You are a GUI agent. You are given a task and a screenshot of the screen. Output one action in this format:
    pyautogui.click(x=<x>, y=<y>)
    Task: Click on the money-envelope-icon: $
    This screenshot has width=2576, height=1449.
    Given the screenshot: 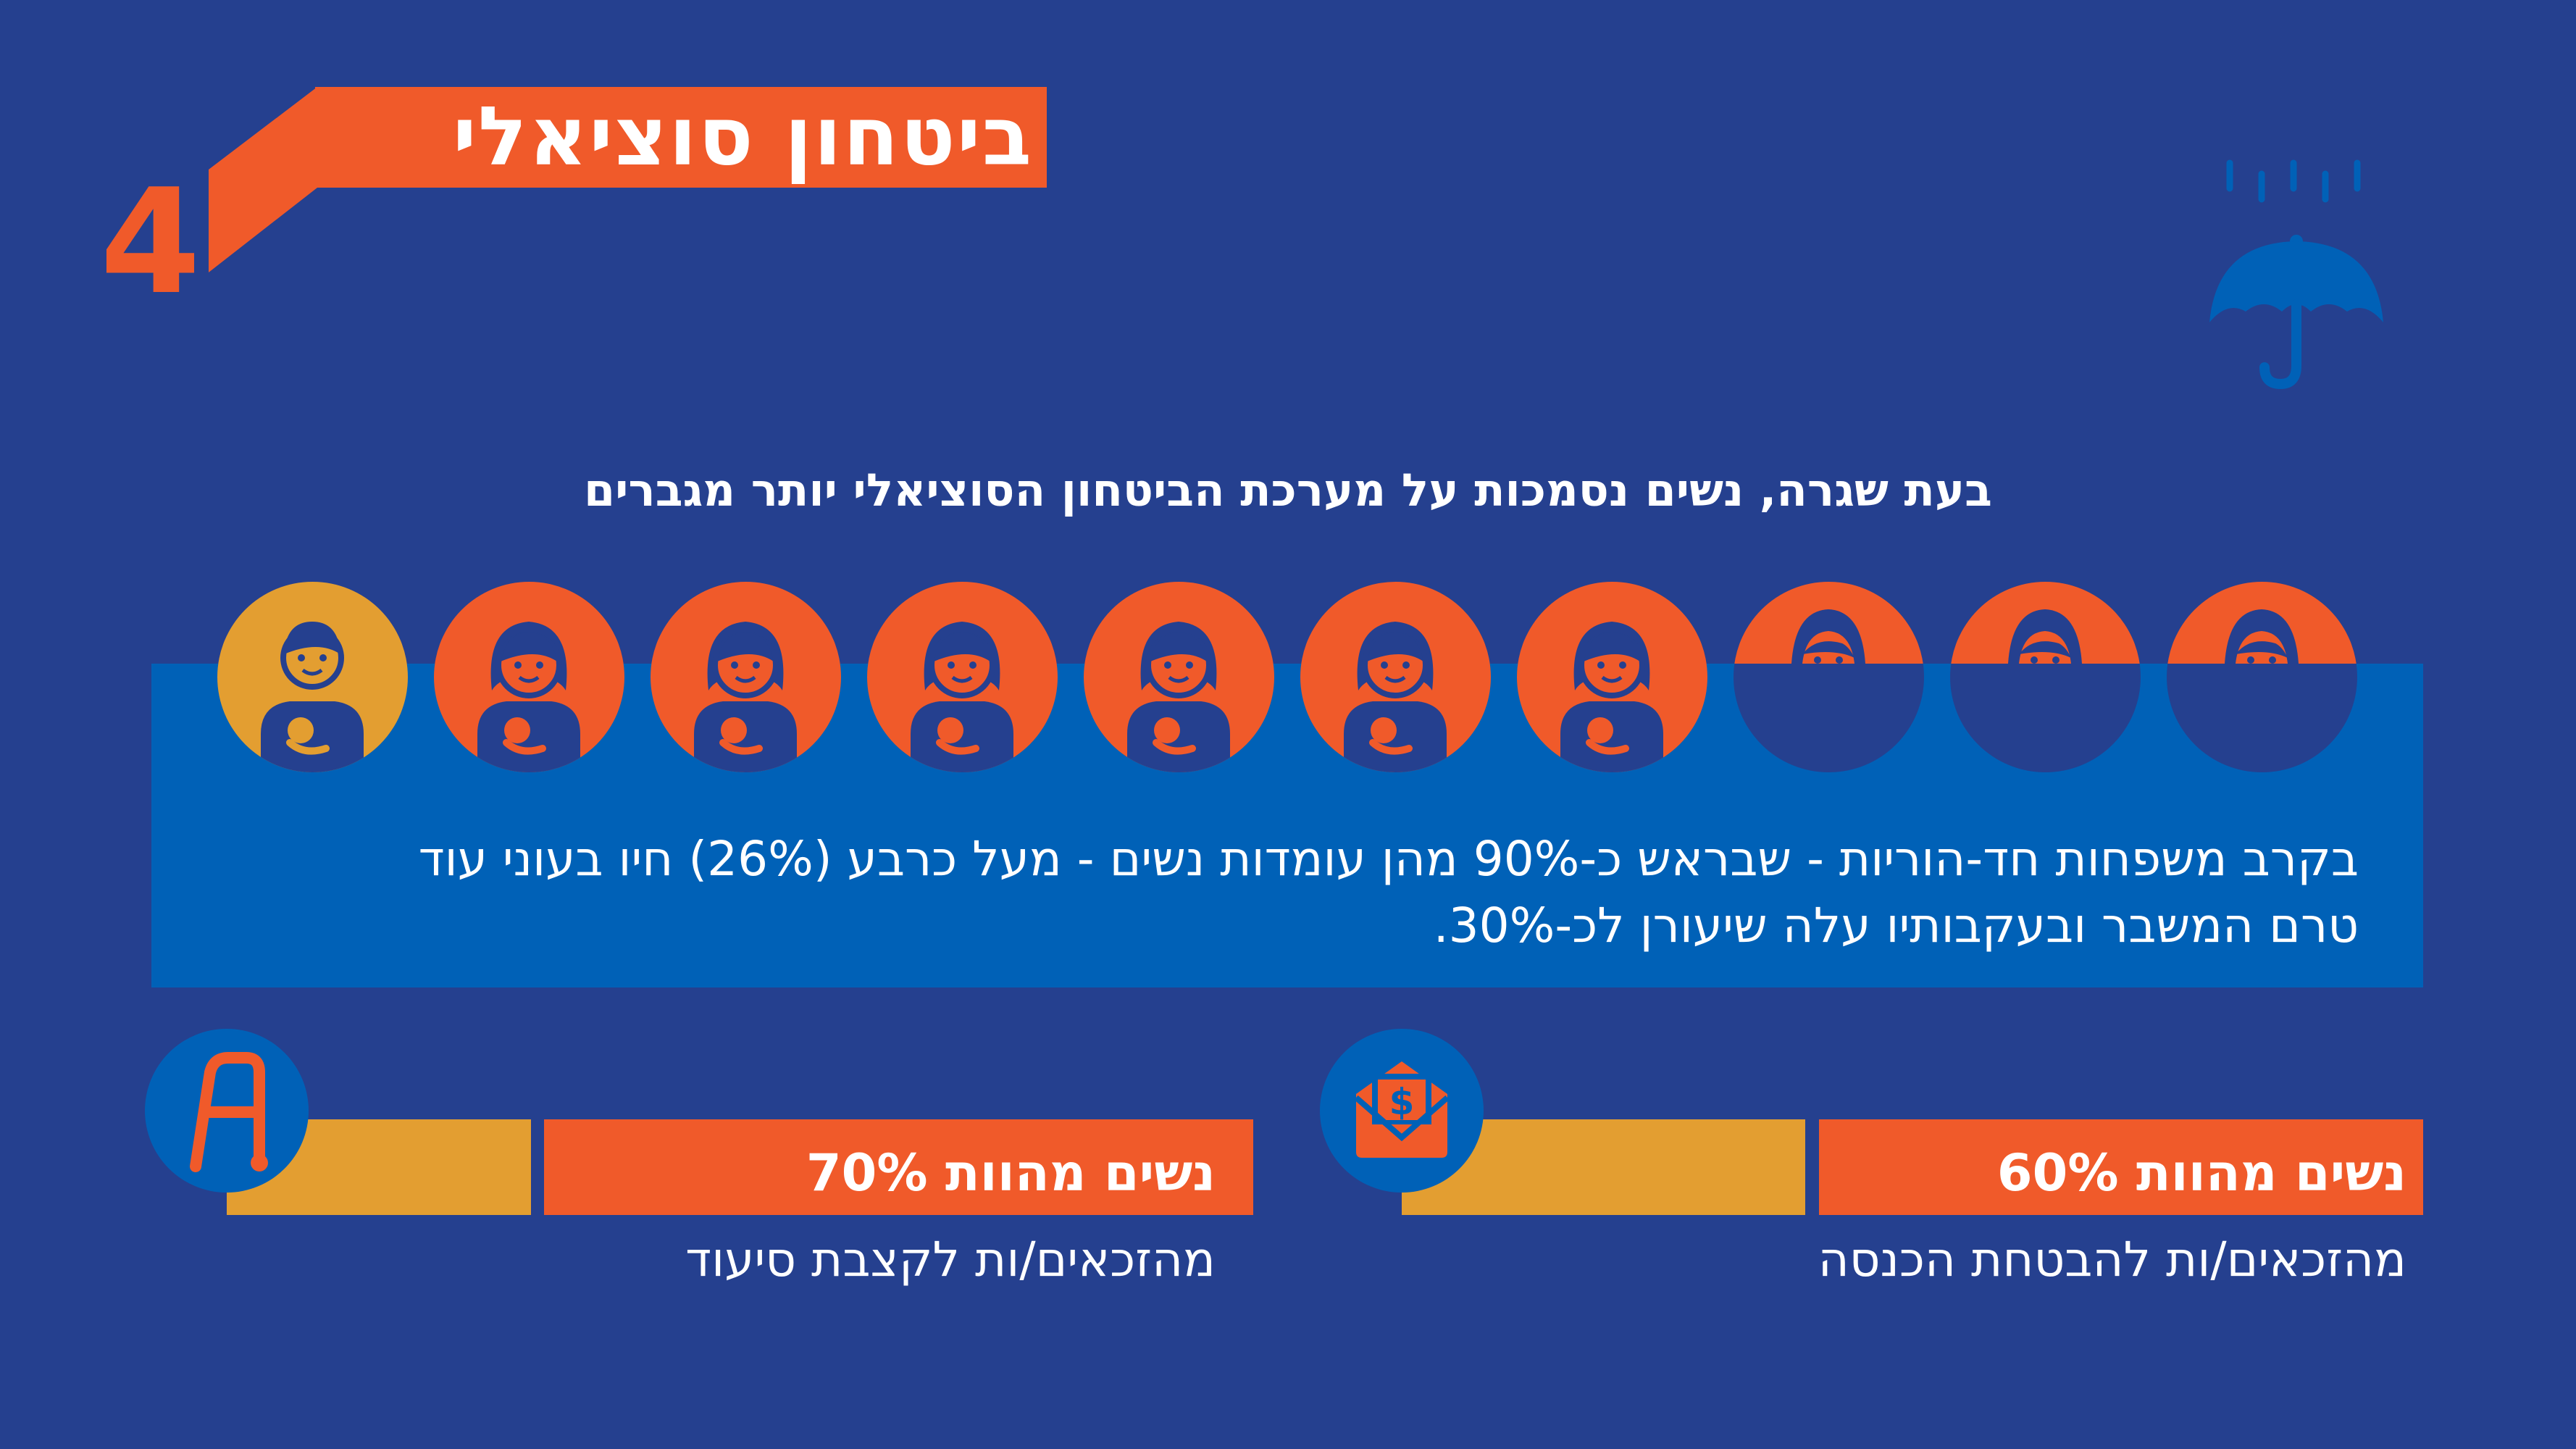 What is the action you would take?
    pyautogui.click(x=1402, y=1111)
    